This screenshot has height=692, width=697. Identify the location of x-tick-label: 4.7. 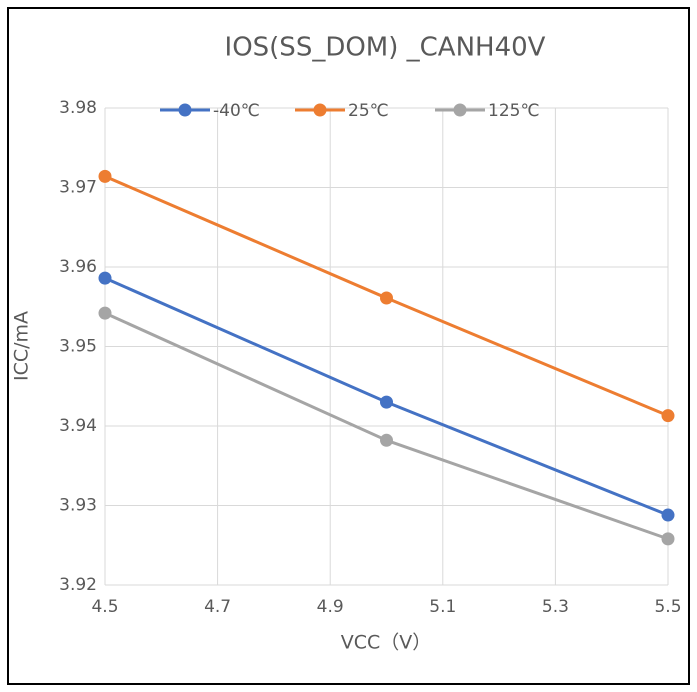
(217, 607).